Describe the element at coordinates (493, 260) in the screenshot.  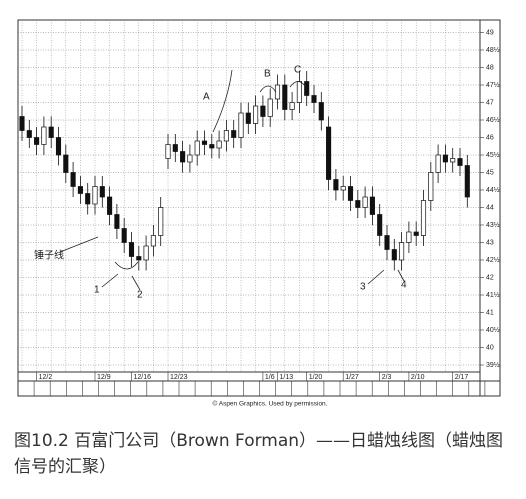
I see `y-tick-label: 42½` at that location.